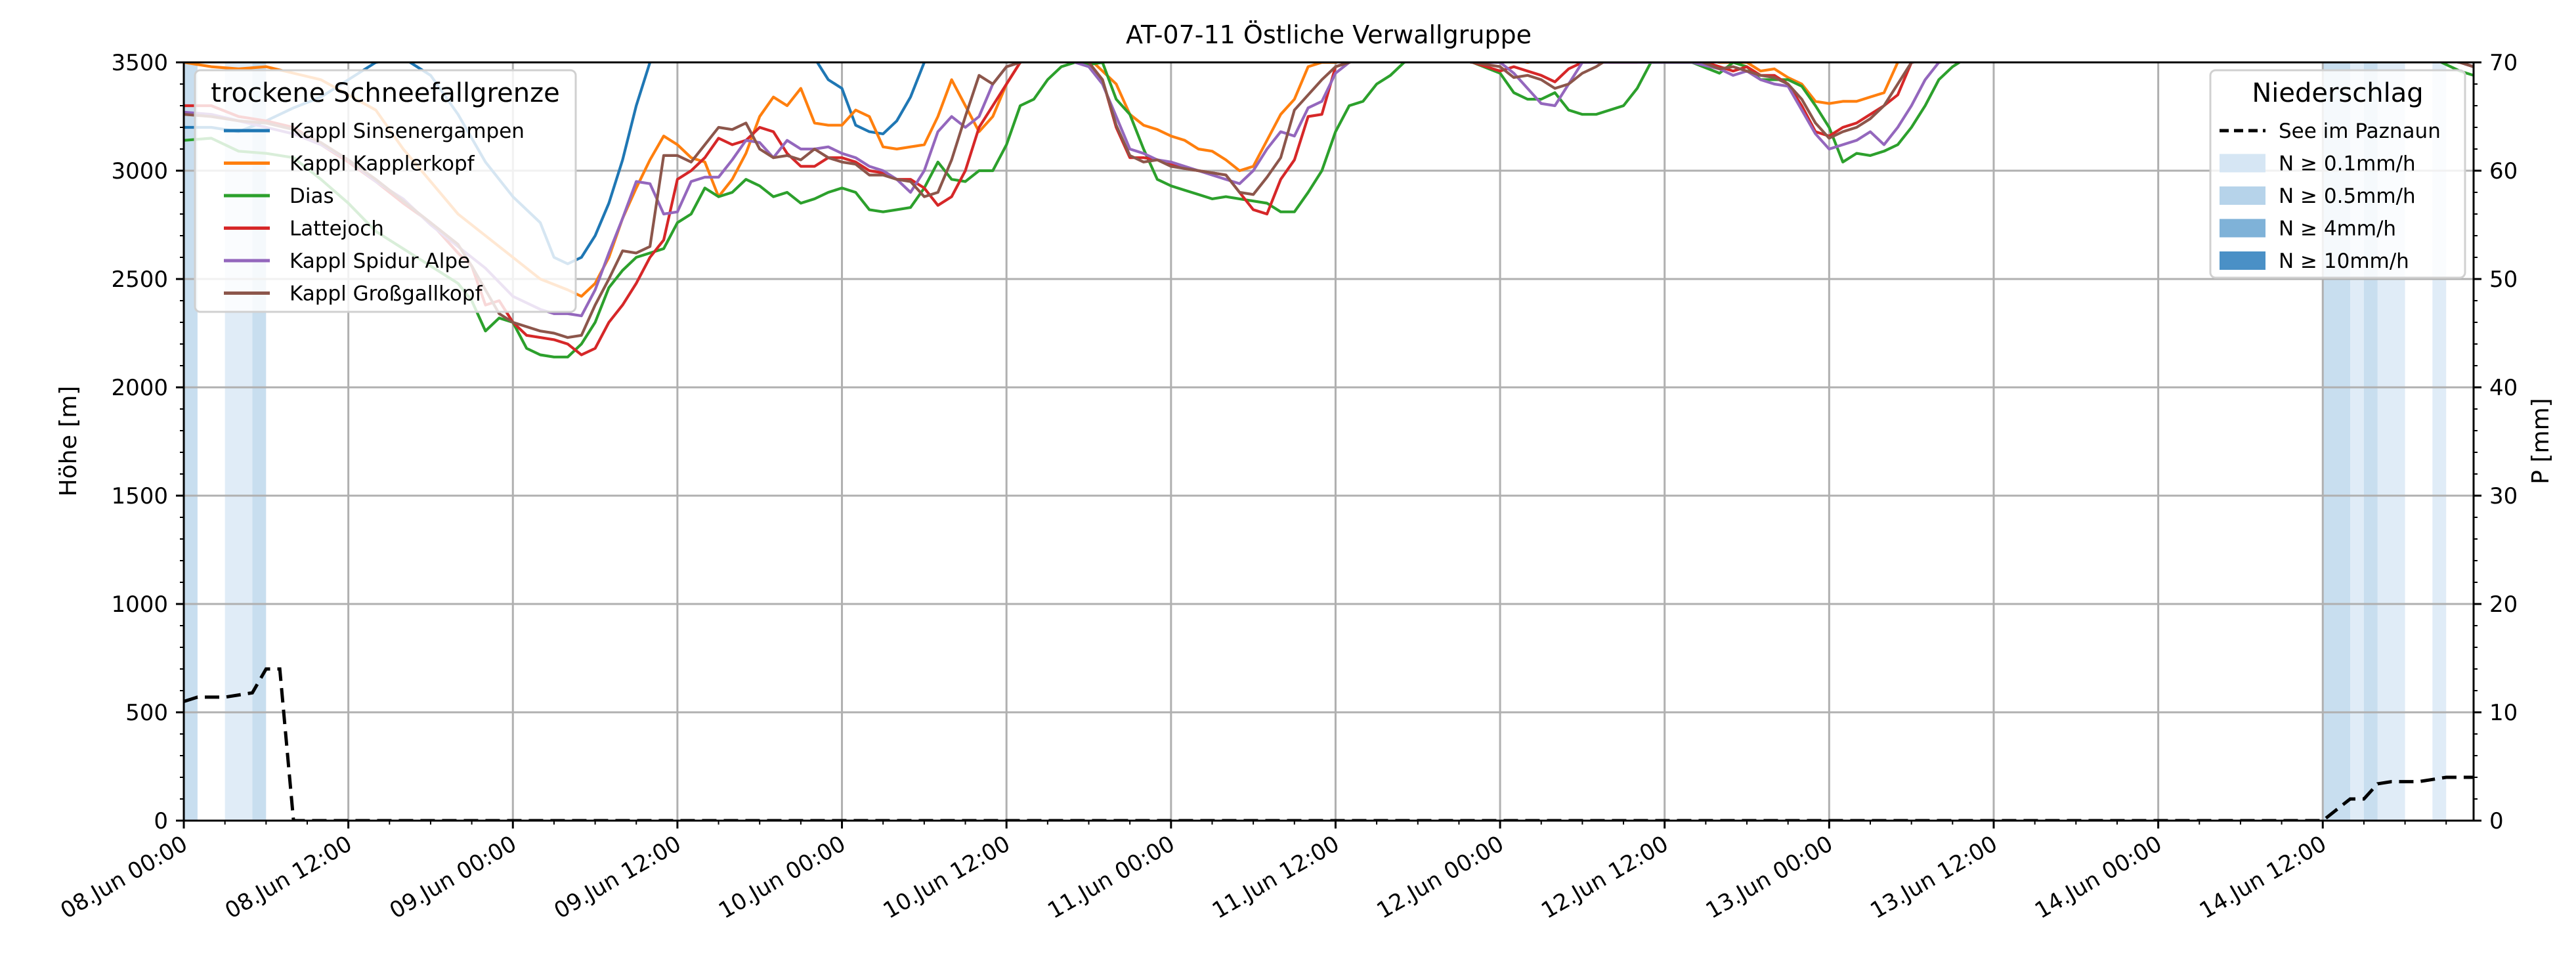 Image resolution: width=2576 pixels, height=969 pixels. What do you see at coordinates (2503, 713) in the screenshot?
I see `y2-tick-label: 10` at bounding box center [2503, 713].